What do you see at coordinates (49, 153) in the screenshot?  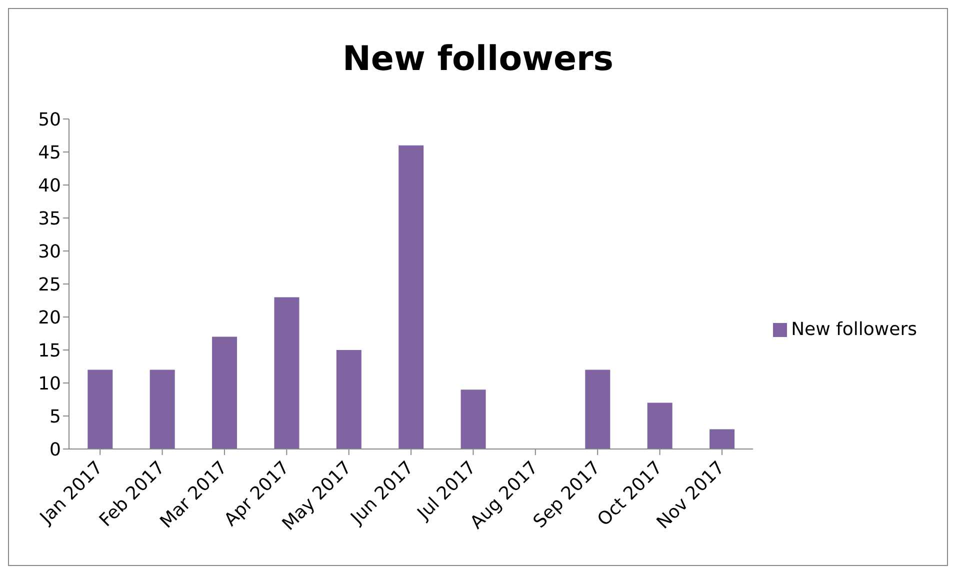 I see `y-tick-label: 45` at bounding box center [49, 153].